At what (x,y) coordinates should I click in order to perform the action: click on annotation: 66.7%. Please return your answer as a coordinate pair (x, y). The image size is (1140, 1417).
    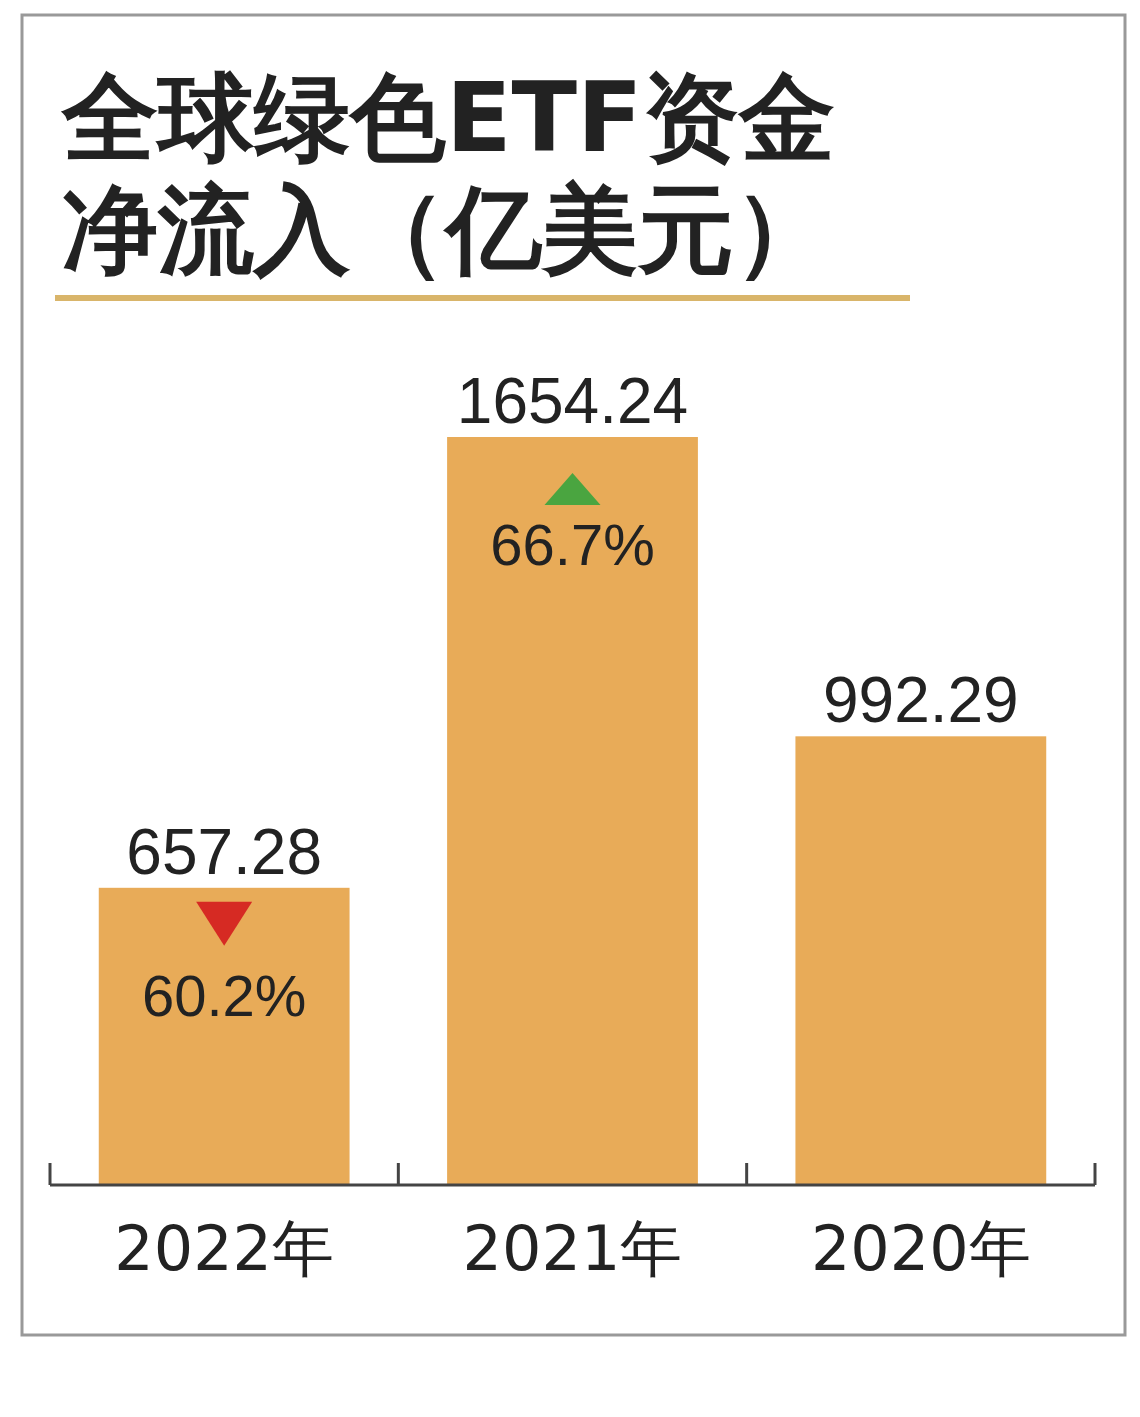
    Looking at the image, I should click on (572, 544).